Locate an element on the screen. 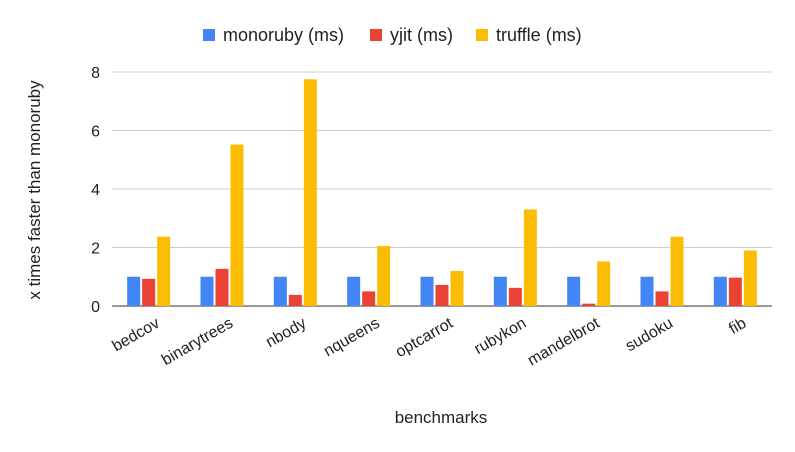 This screenshot has width=795, height=452. x-tick-label: rubykon is located at coordinates (501, 336).